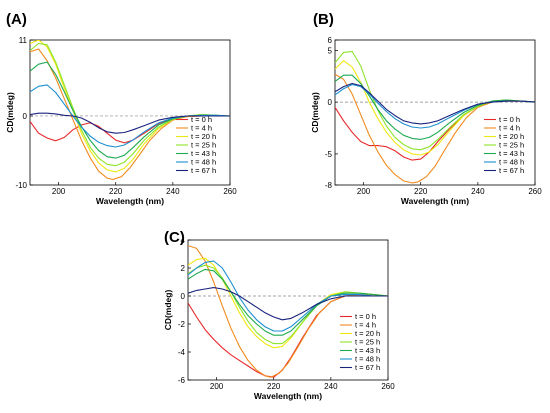 The height and width of the screenshot is (413, 550). I want to click on panel-letter: (A), so click(16, 19).